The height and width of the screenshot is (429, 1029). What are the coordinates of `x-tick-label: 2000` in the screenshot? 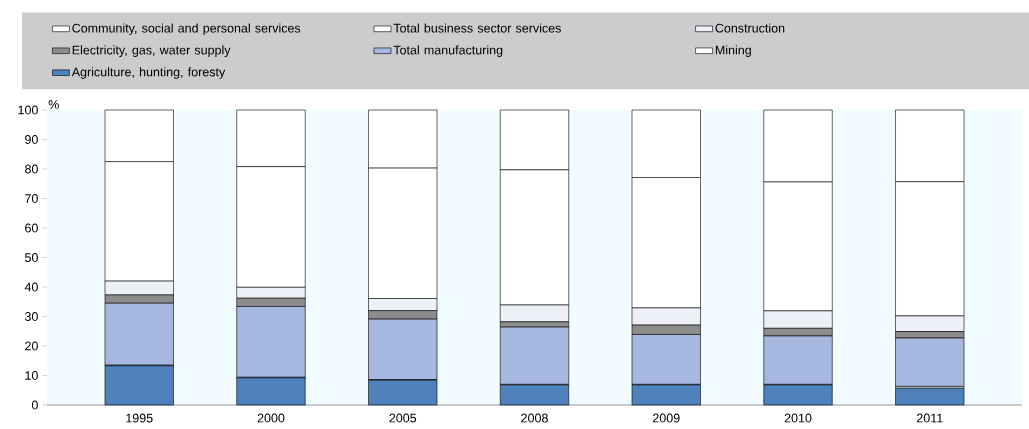 It's located at (271, 418).